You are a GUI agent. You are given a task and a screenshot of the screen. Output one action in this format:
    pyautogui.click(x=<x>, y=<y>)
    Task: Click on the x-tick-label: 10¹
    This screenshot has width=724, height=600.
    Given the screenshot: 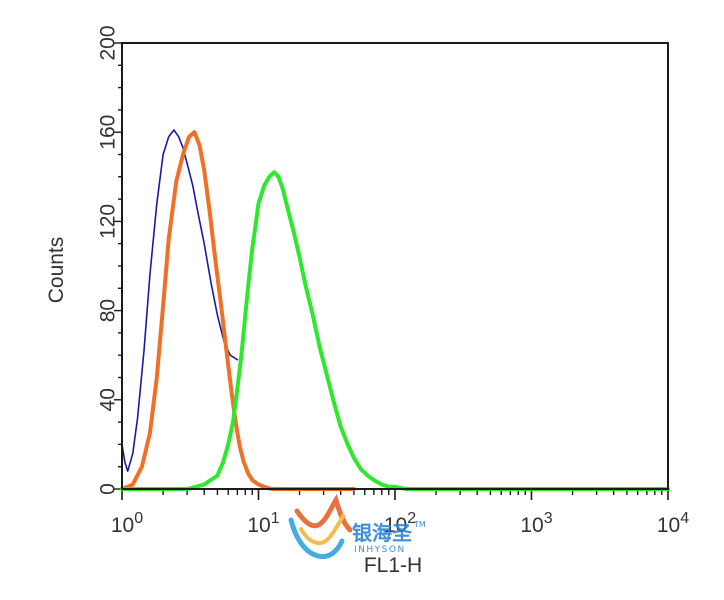 What is the action you would take?
    pyautogui.click(x=263, y=523)
    